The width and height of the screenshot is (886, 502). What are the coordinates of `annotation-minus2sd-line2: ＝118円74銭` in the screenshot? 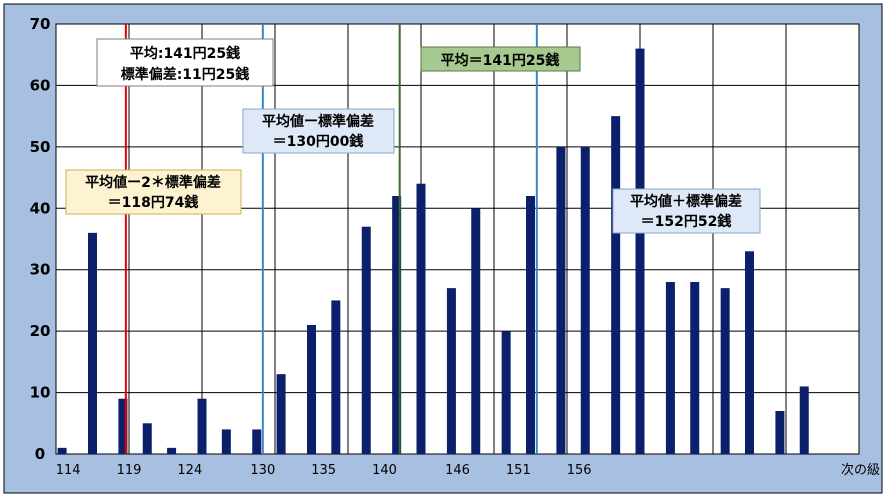 It's located at (153, 202).